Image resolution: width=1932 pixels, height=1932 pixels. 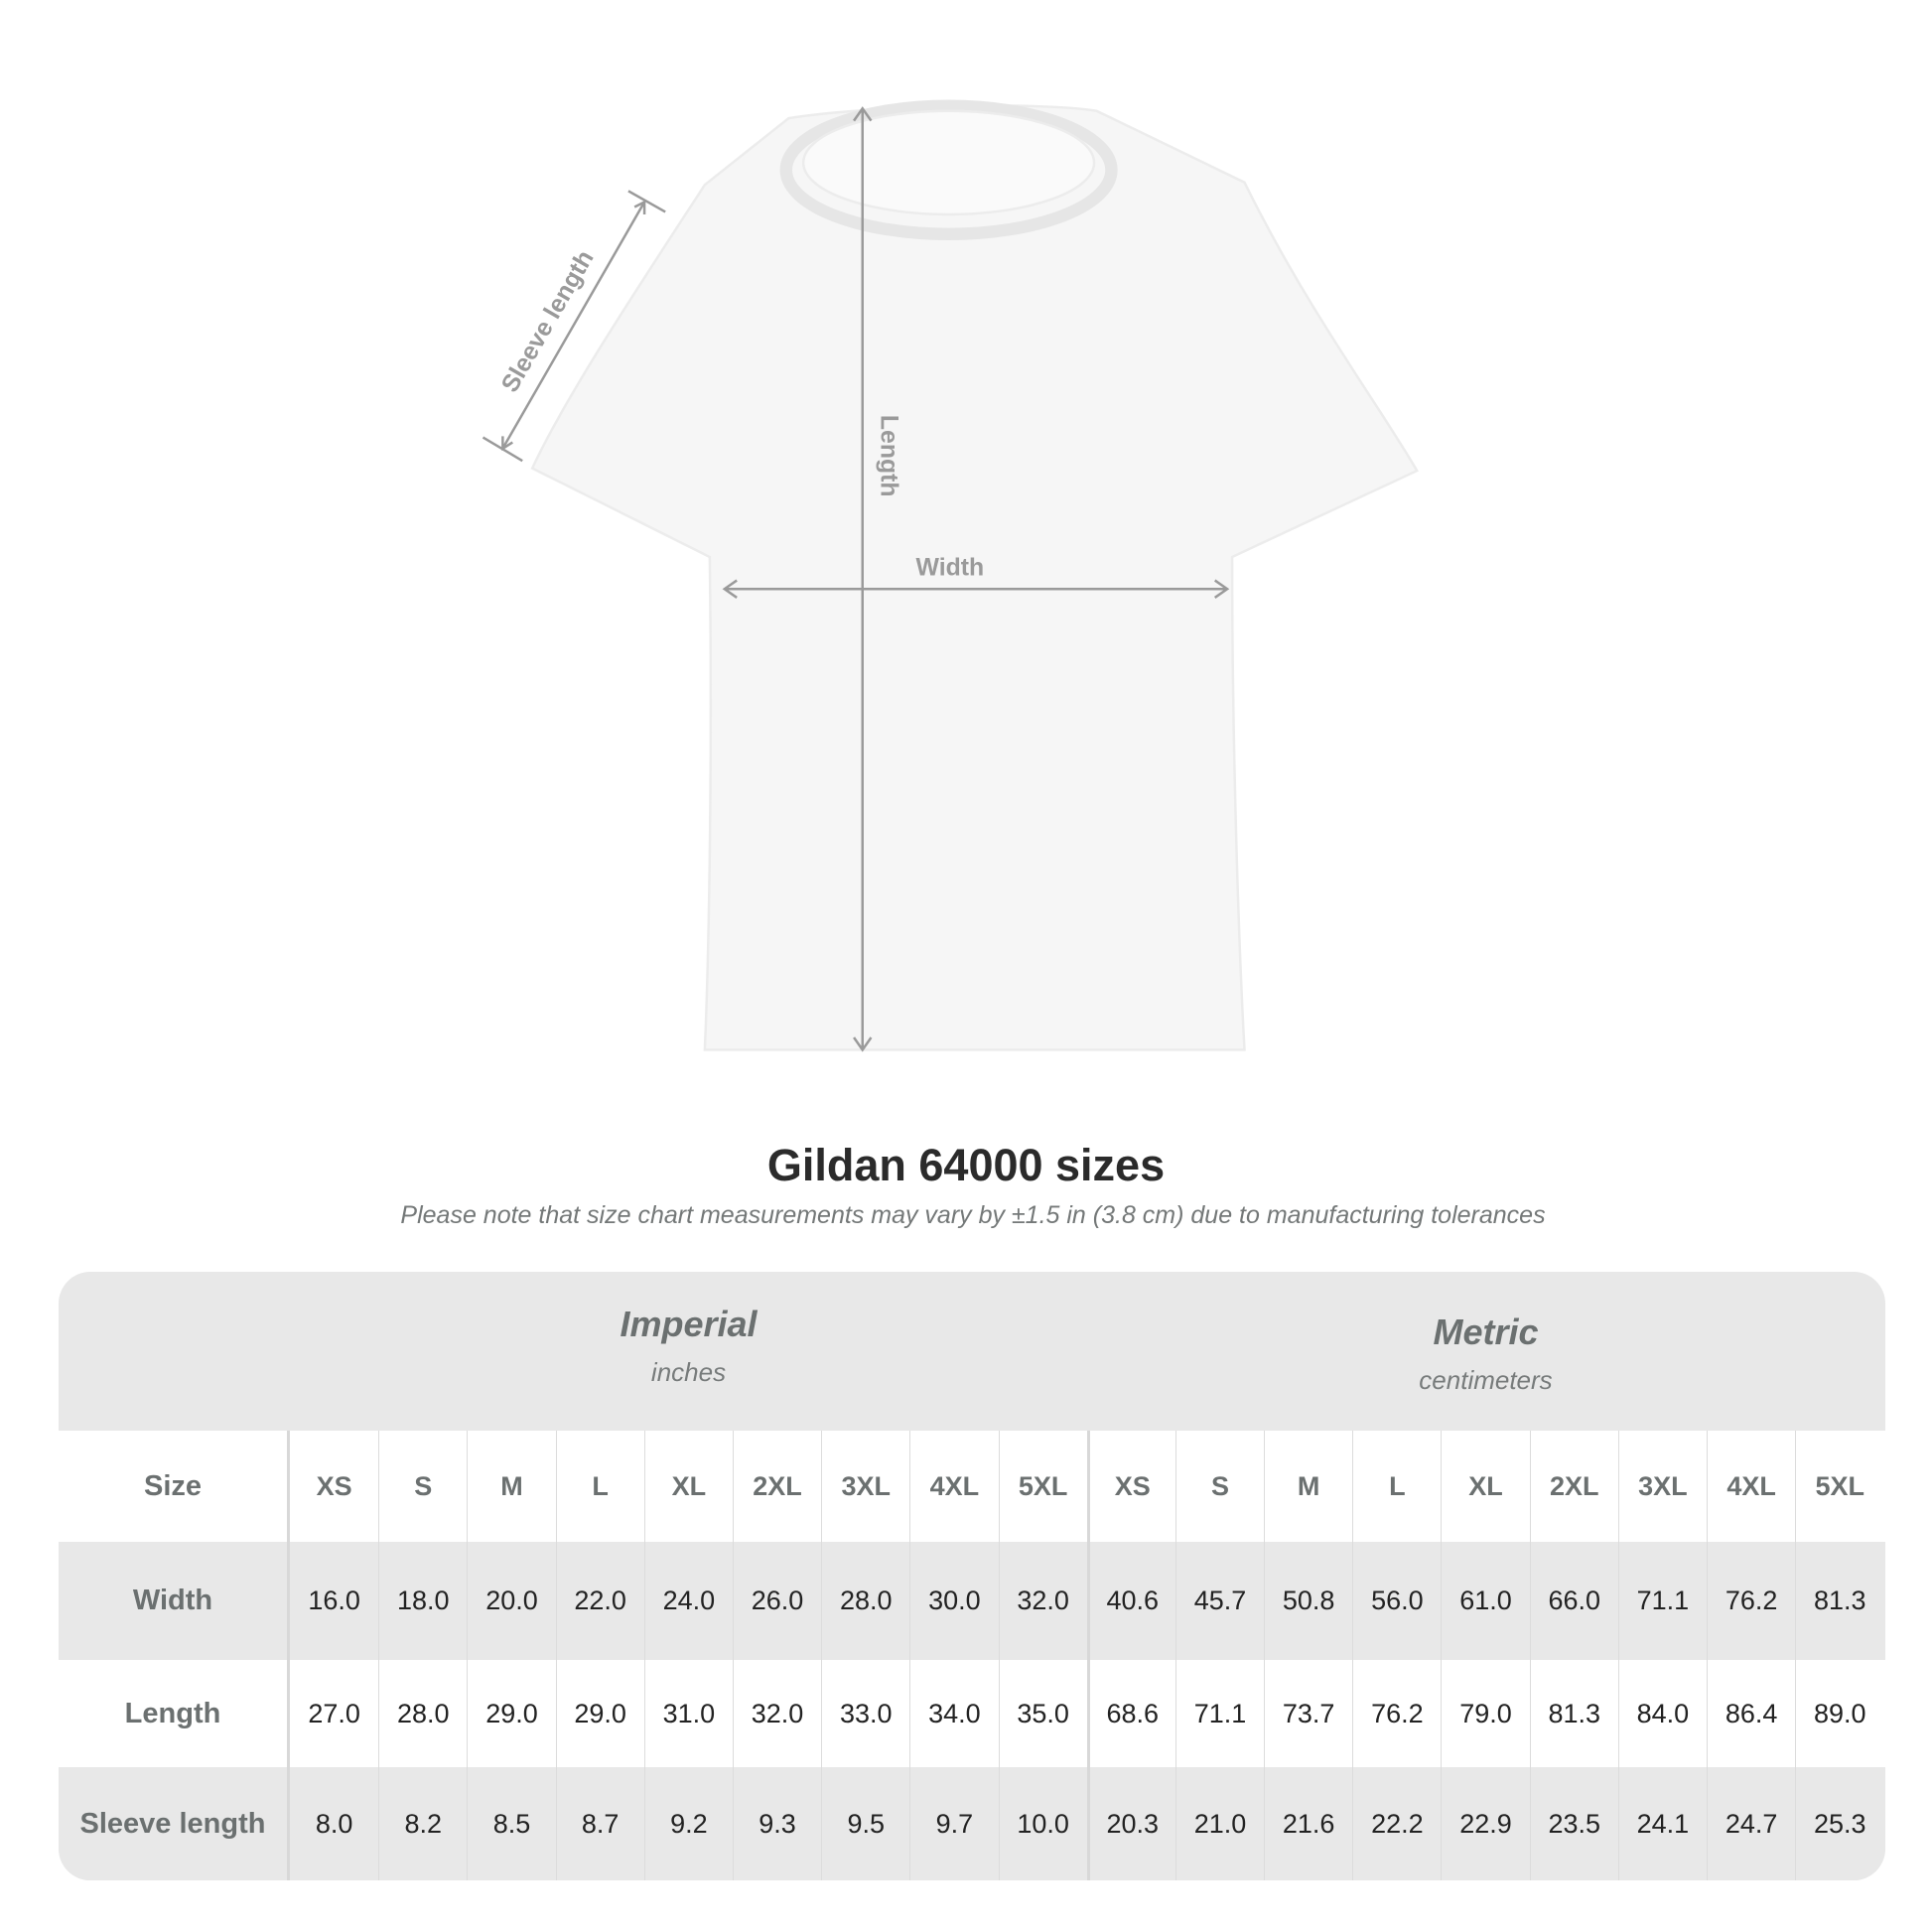 I want to click on size-header-imperial: 5XL, so click(x=1042, y=1486).